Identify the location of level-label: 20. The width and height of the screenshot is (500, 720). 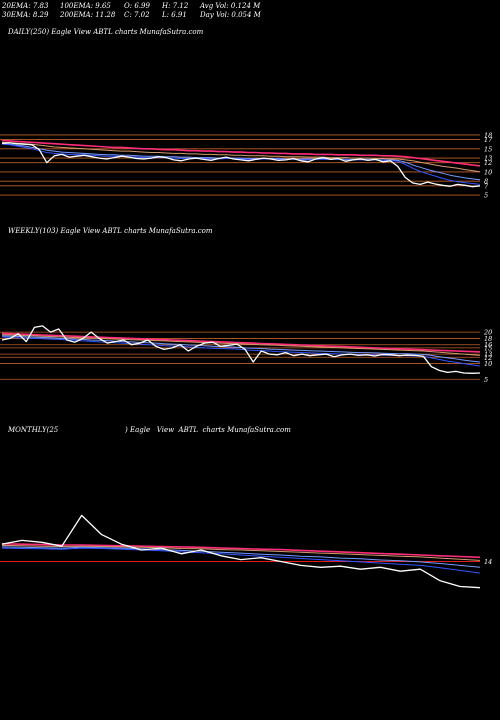
(487, 333).